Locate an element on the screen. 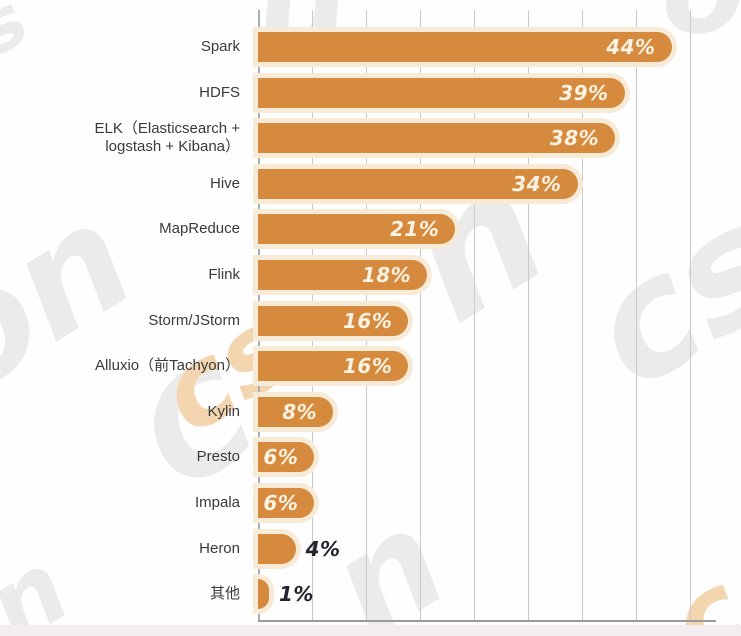 This screenshot has height=636, width=741. category-label: Impala is located at coordinates (217, 502).